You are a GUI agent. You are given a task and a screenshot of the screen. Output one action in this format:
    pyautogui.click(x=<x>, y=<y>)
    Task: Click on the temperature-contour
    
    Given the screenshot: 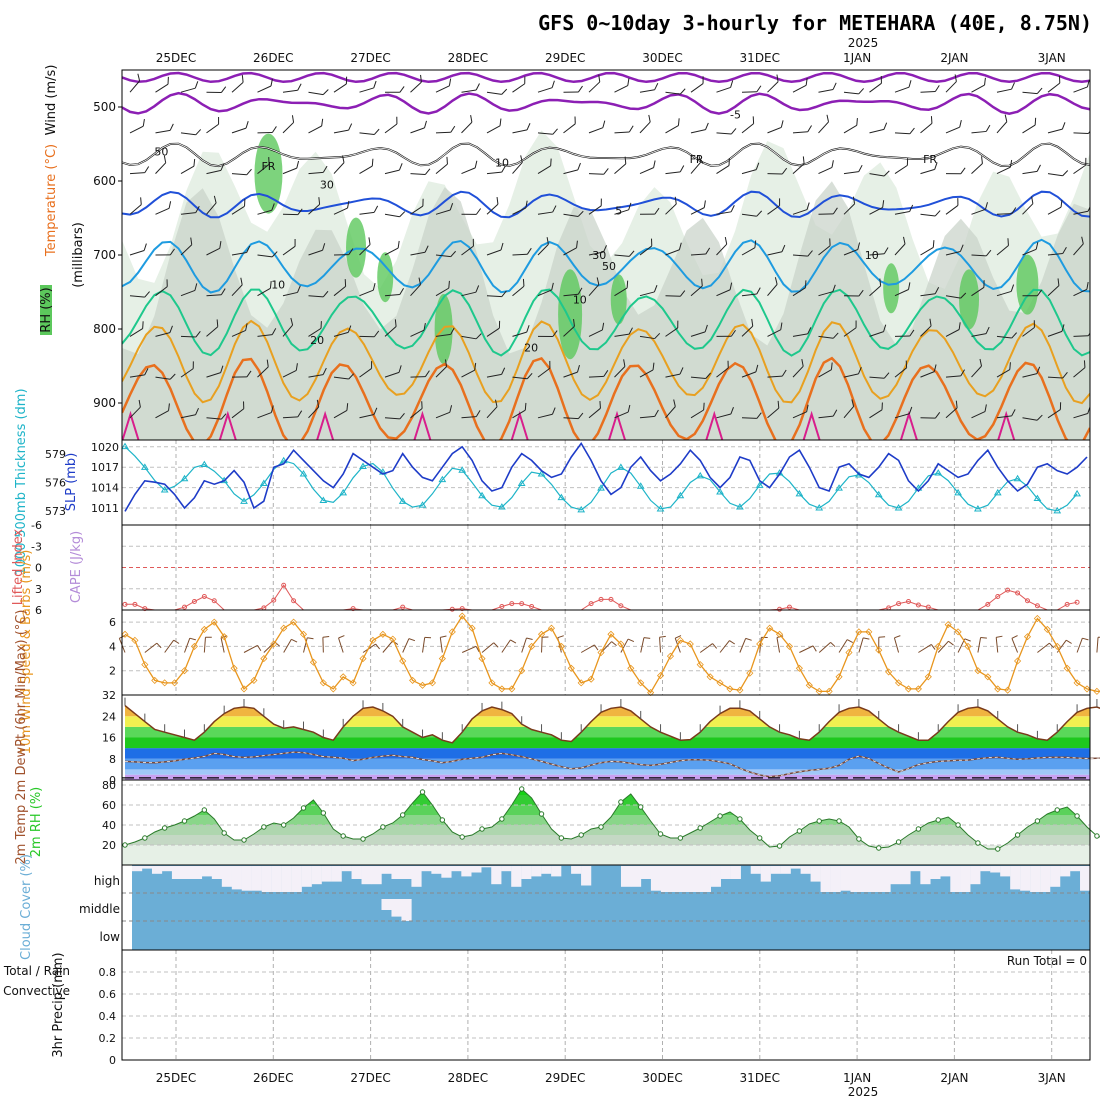 What is the action you would take?
    pyautogui.click(x=606, y=204)
    